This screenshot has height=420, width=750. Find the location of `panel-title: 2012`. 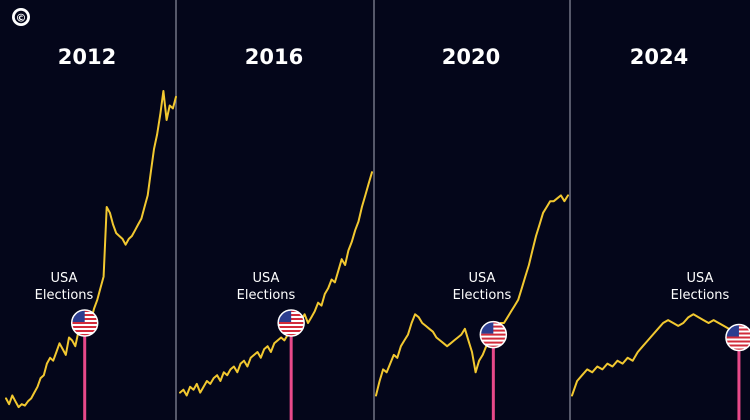

panel-title: 2012 is located at coordinates (87, 57).